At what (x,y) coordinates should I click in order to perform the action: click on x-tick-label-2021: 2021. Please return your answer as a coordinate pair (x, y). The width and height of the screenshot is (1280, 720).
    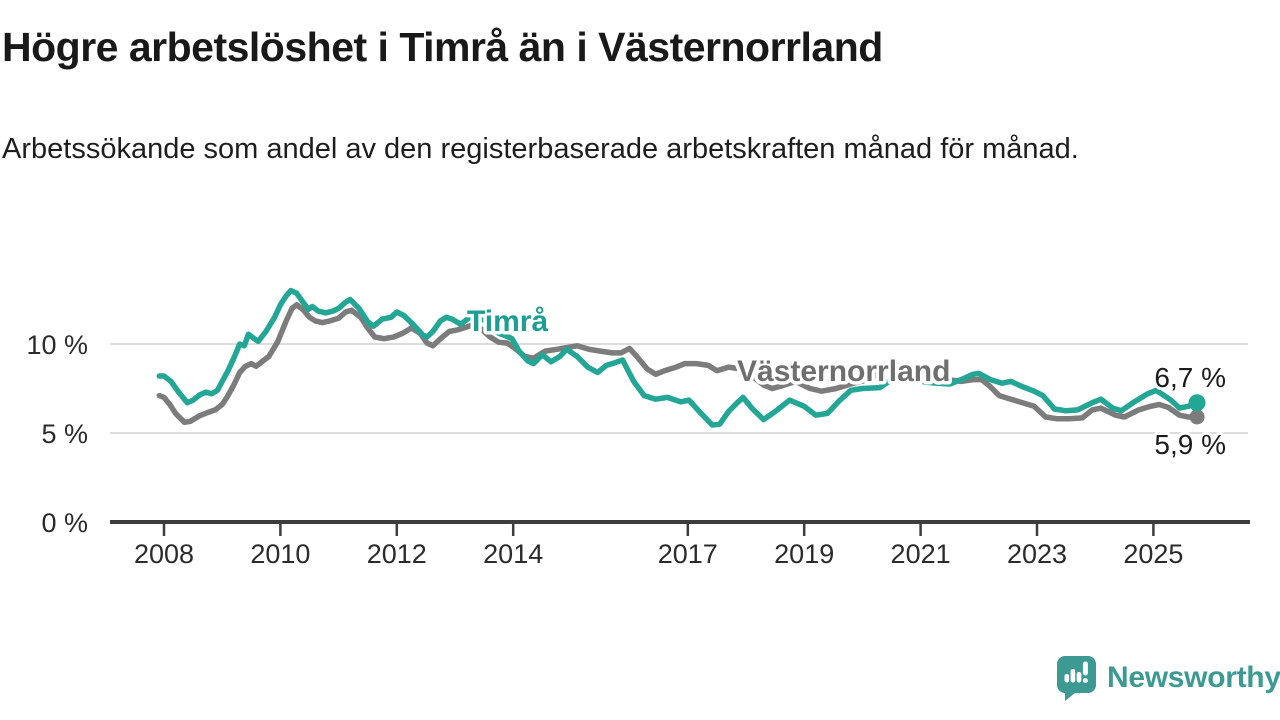
    Looking at the image, I should click on (921, 554).